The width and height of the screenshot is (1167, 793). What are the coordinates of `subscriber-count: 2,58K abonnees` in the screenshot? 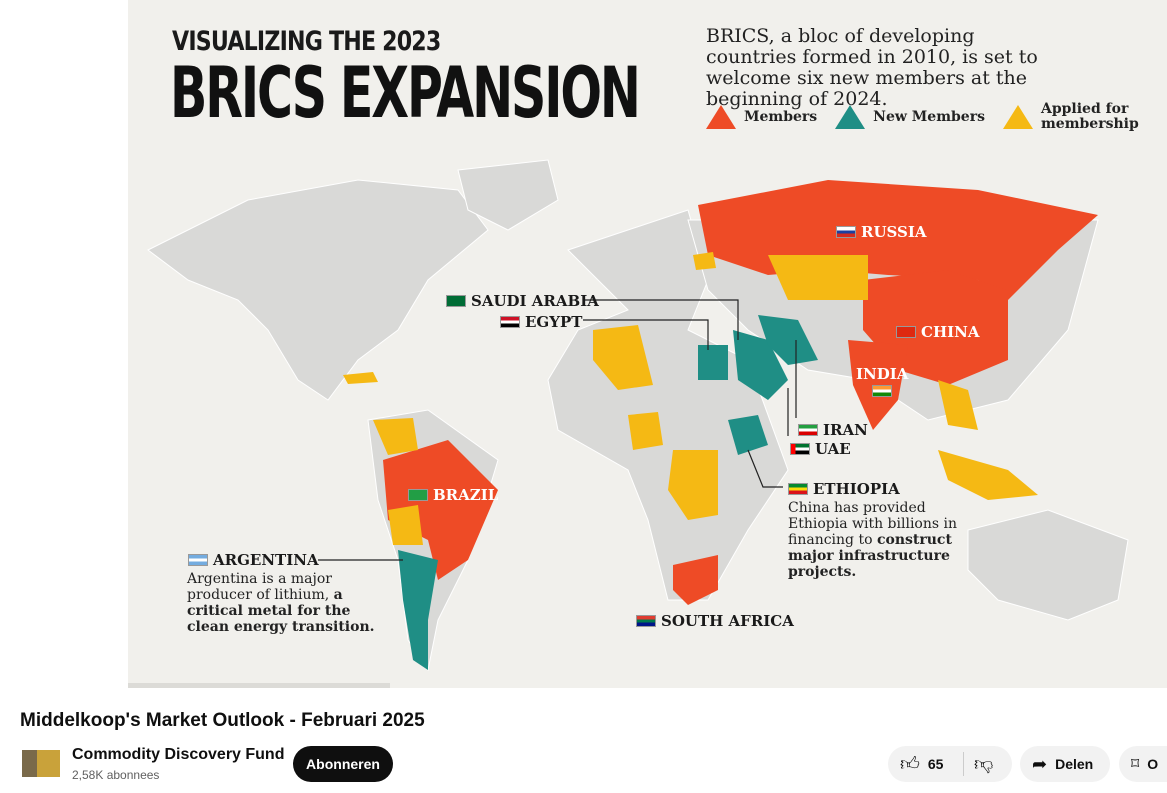 It's located at (116, 775).